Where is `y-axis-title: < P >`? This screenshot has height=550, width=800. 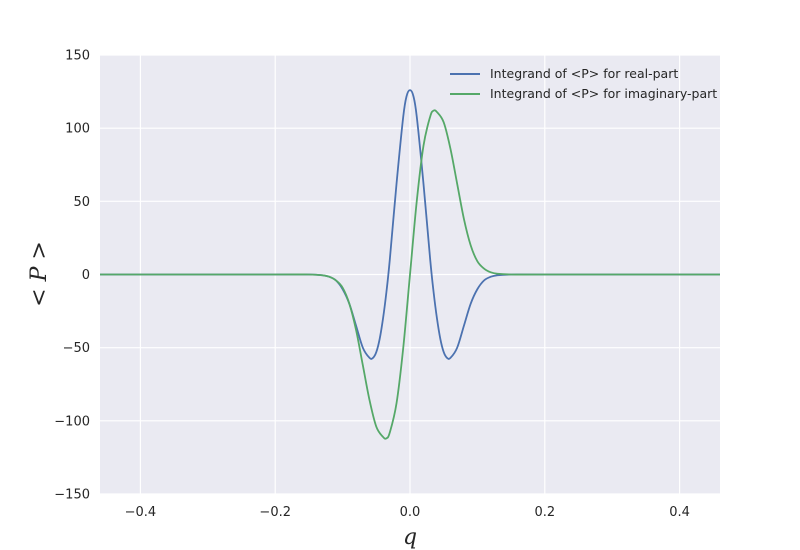 y-axis-title: < P > is located at coordinates (39, 274).